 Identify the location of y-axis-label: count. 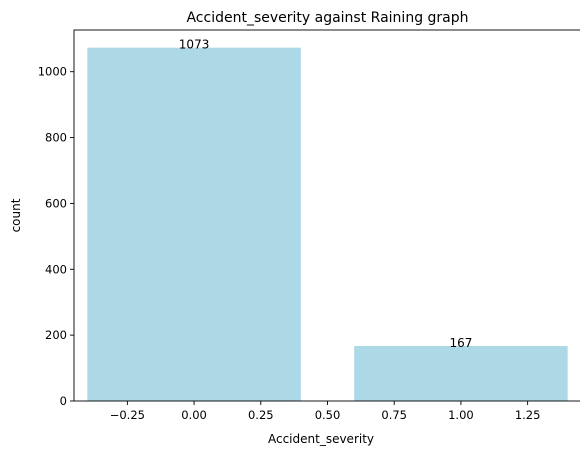
(16, 215).